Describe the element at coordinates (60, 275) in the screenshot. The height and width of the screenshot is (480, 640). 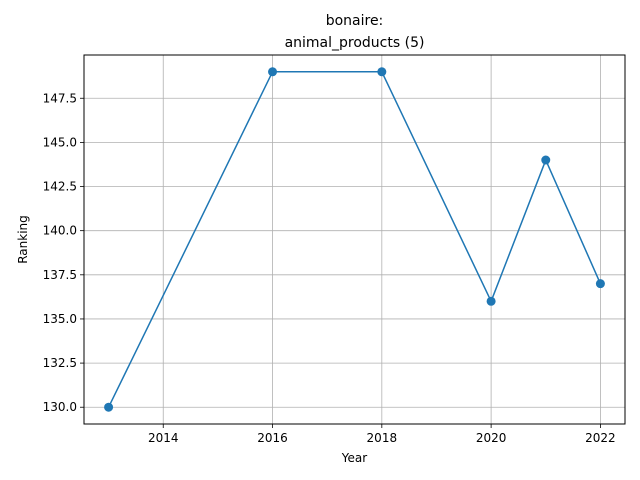
I see `y-tick-label: 137.5` at that location.